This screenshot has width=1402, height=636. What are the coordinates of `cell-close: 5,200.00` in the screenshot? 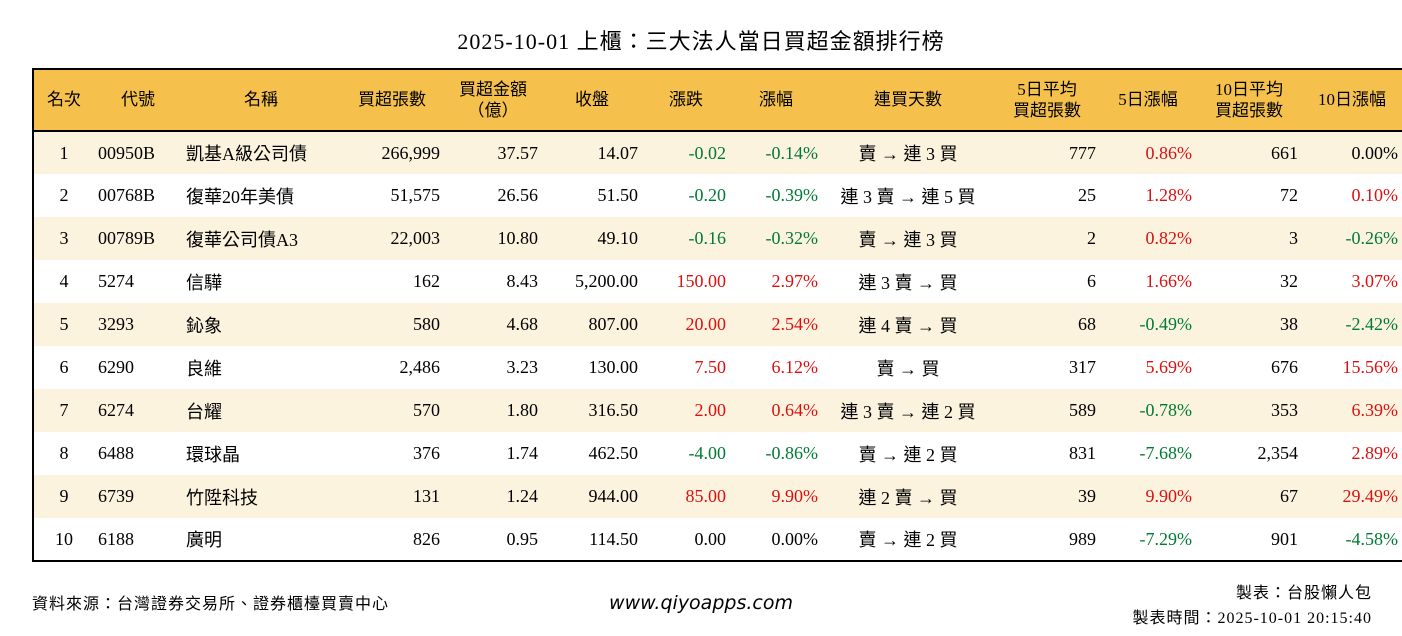 It's located at (606, 281).